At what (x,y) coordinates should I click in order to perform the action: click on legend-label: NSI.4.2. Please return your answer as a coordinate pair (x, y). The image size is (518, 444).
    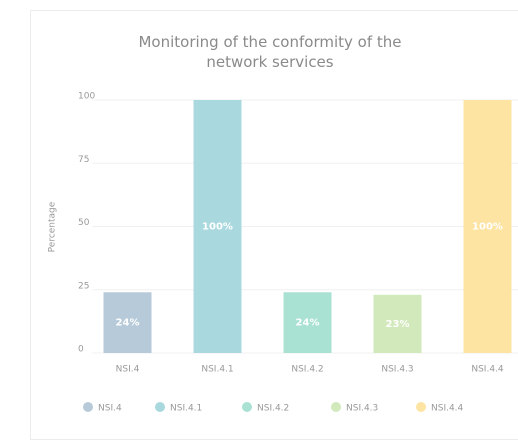
    Looking at the image, I should click on (273, 409).